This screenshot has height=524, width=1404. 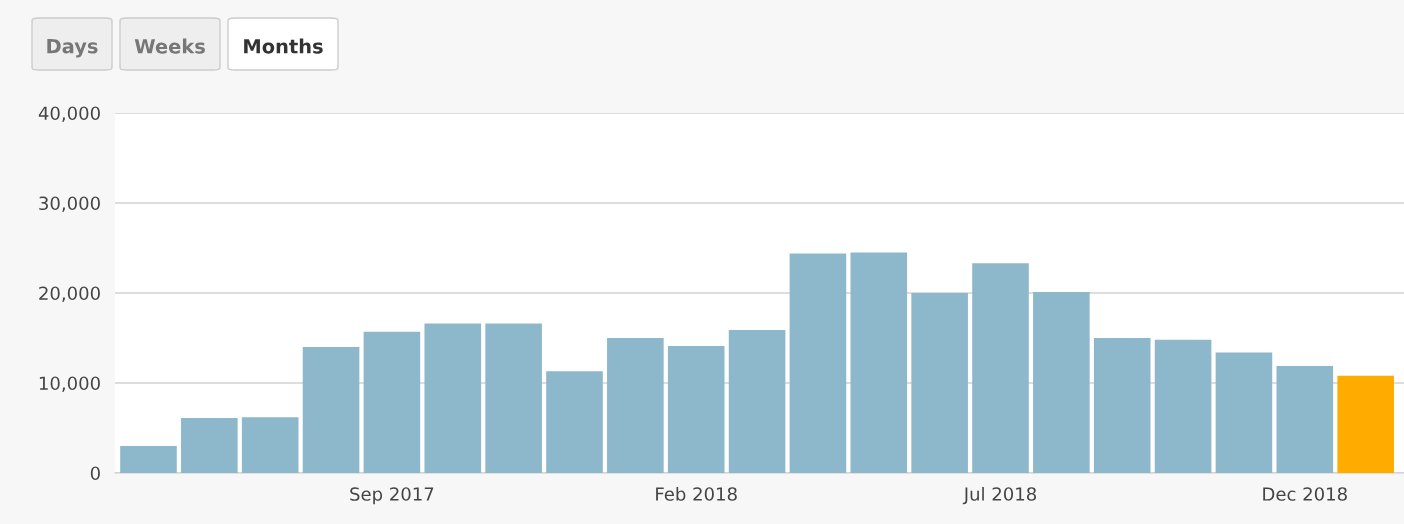 I want to click on x-tick-label: Jul 2018, so click(x=999, y=495).